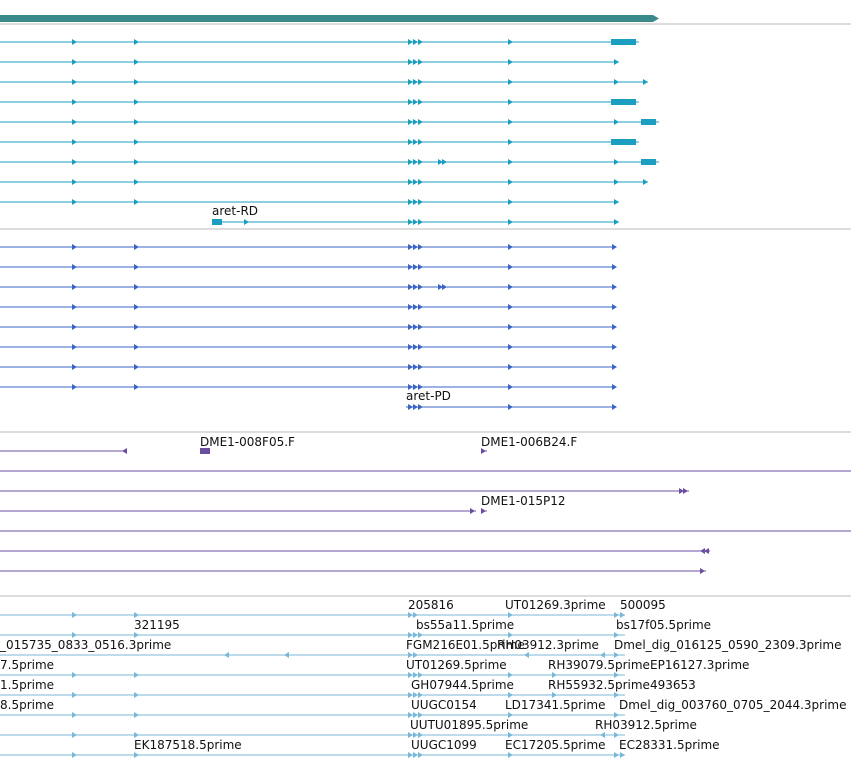 The width and height of the screenshot is (851, 760). I want to click on gene-feature, so click(329, 18).